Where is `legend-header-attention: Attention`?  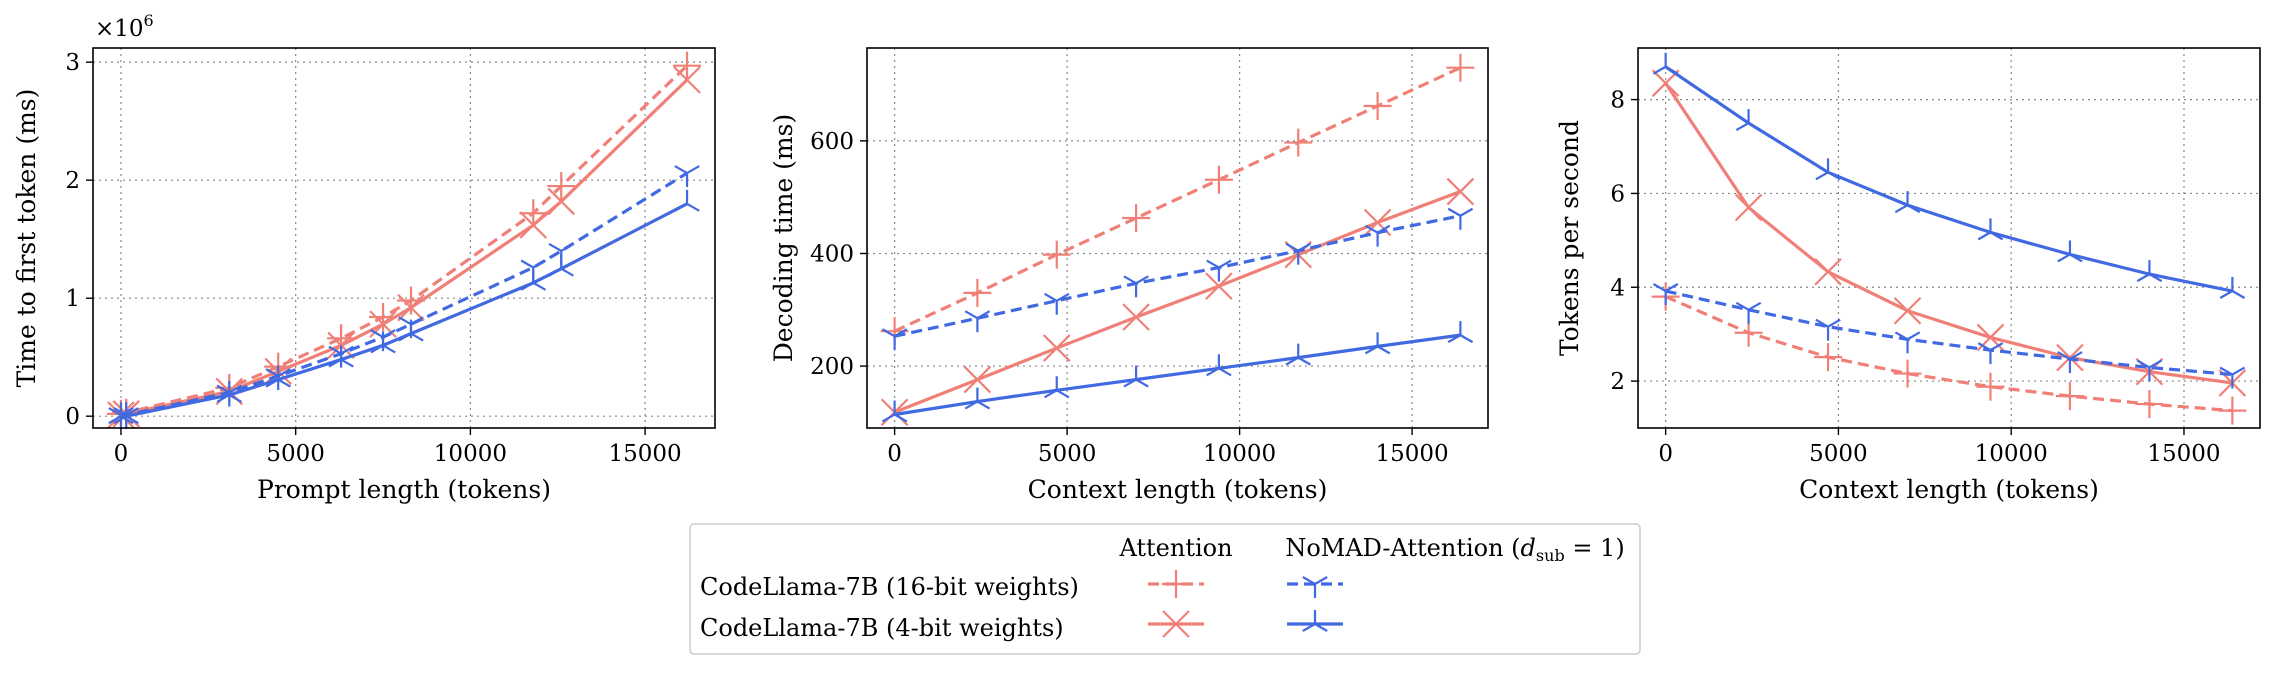 legend-header-attention: Attention is located at coordinates (1175, 548).